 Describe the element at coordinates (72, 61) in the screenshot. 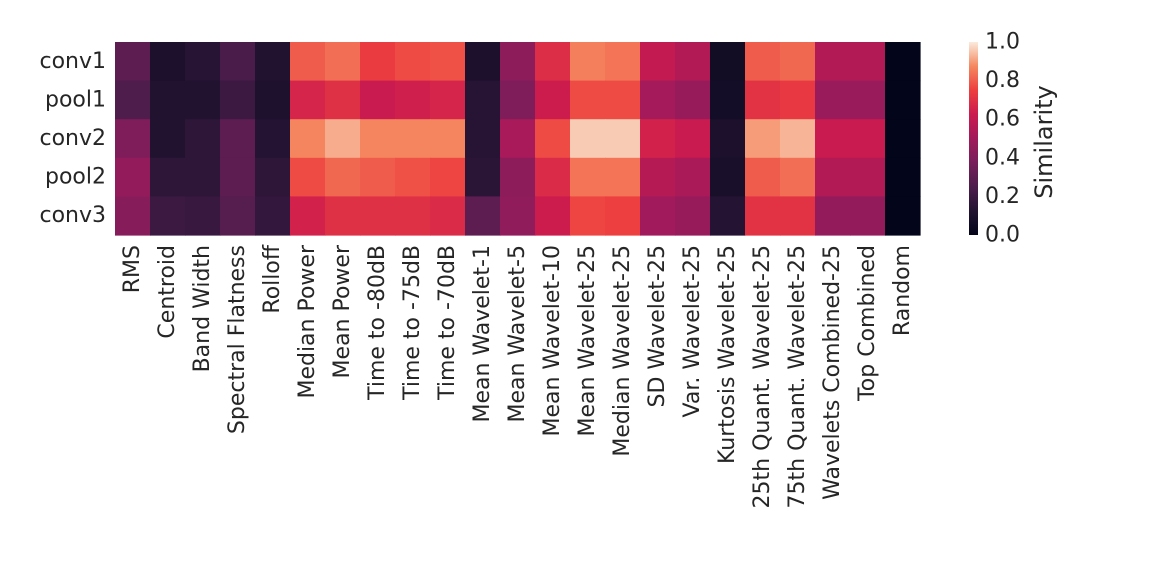

I see `row-label: conv1` at that location.